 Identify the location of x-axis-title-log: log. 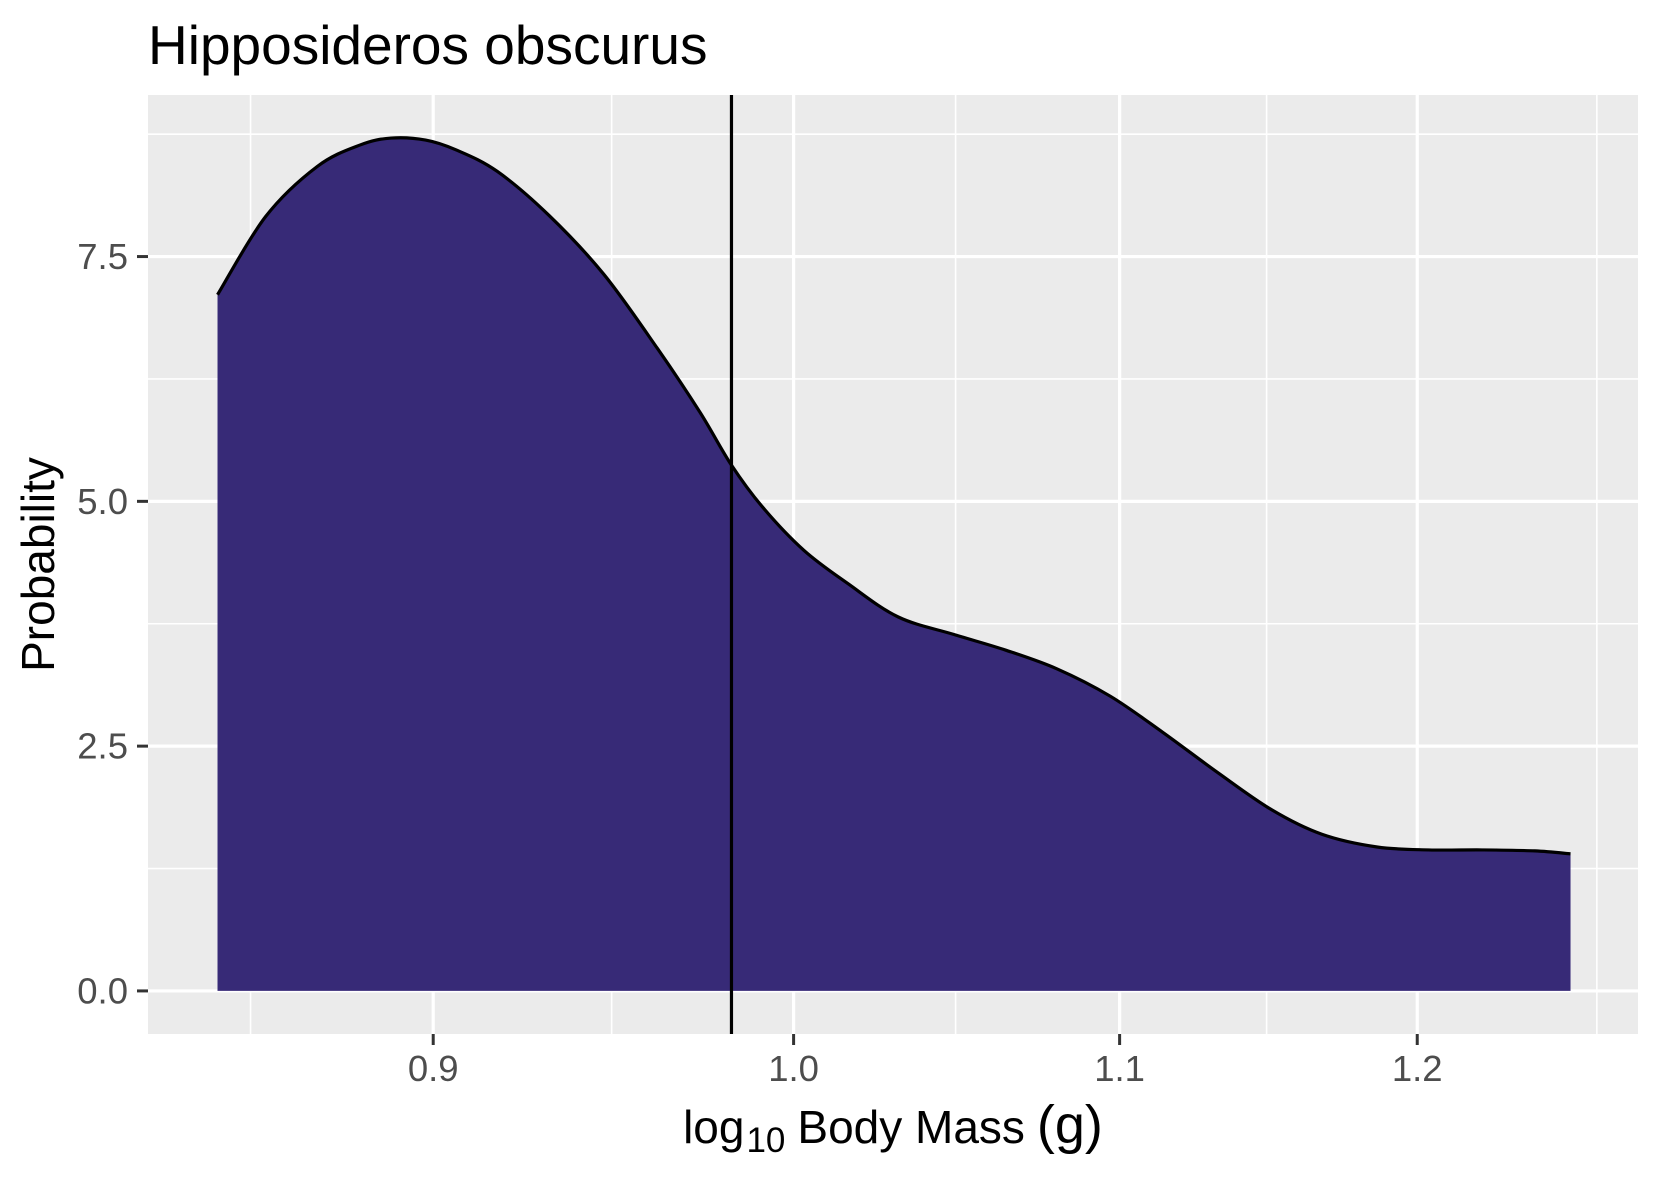
(713, 1127).